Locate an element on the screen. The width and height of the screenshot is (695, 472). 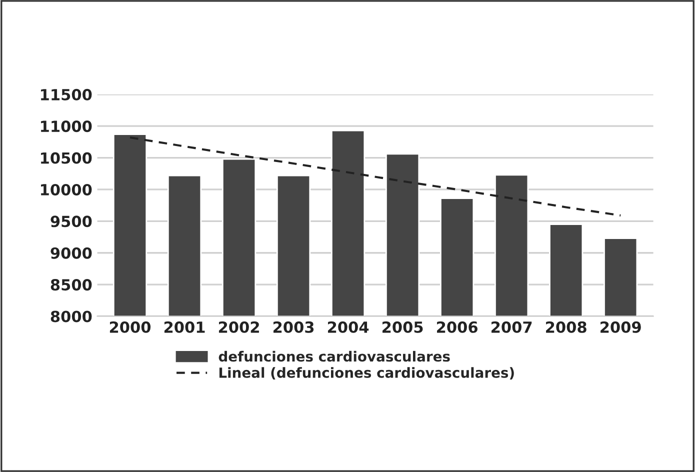
x-tick-label: 2003 is located at coordinates (293, 327).